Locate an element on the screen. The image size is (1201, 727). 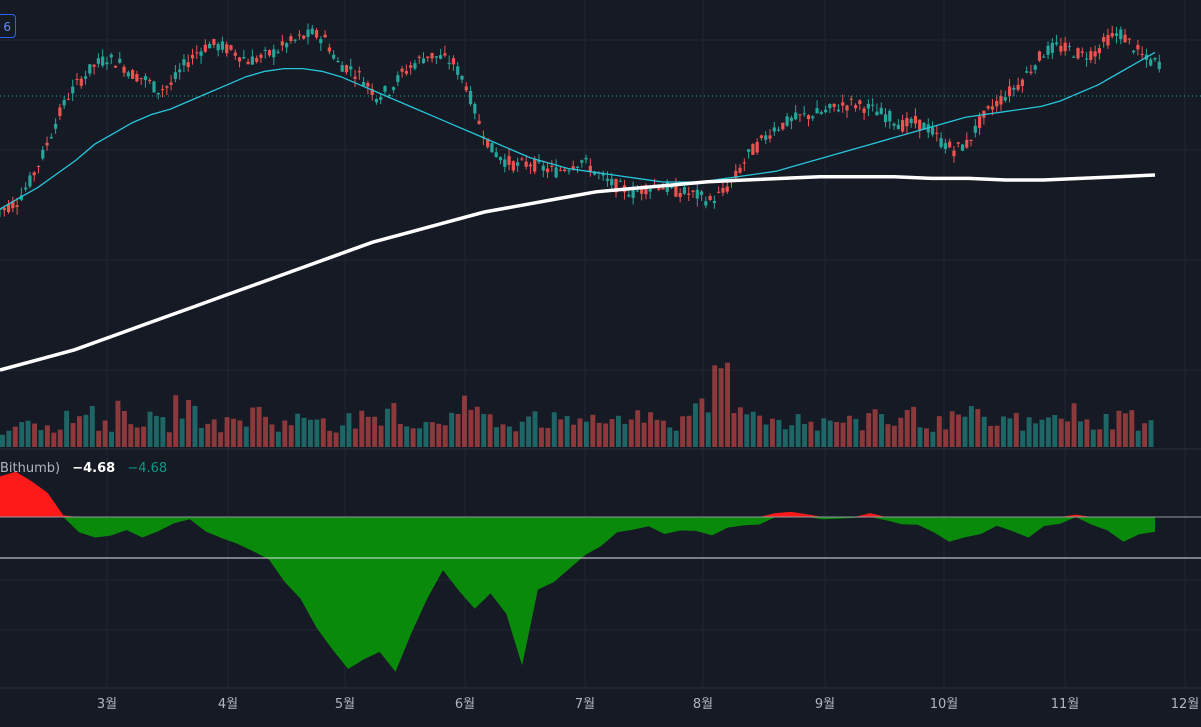
oscillator-positive-area is located at coordinates (577, 494).